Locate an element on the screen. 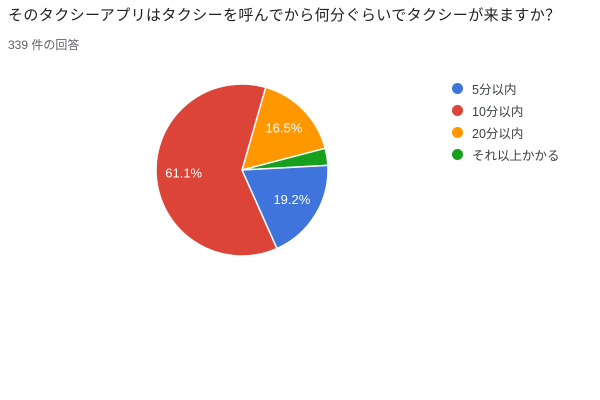 The height and width of the screenshot is (400, 600). legend-item-3: それ以上かかる is located at coordinates (506, 154).